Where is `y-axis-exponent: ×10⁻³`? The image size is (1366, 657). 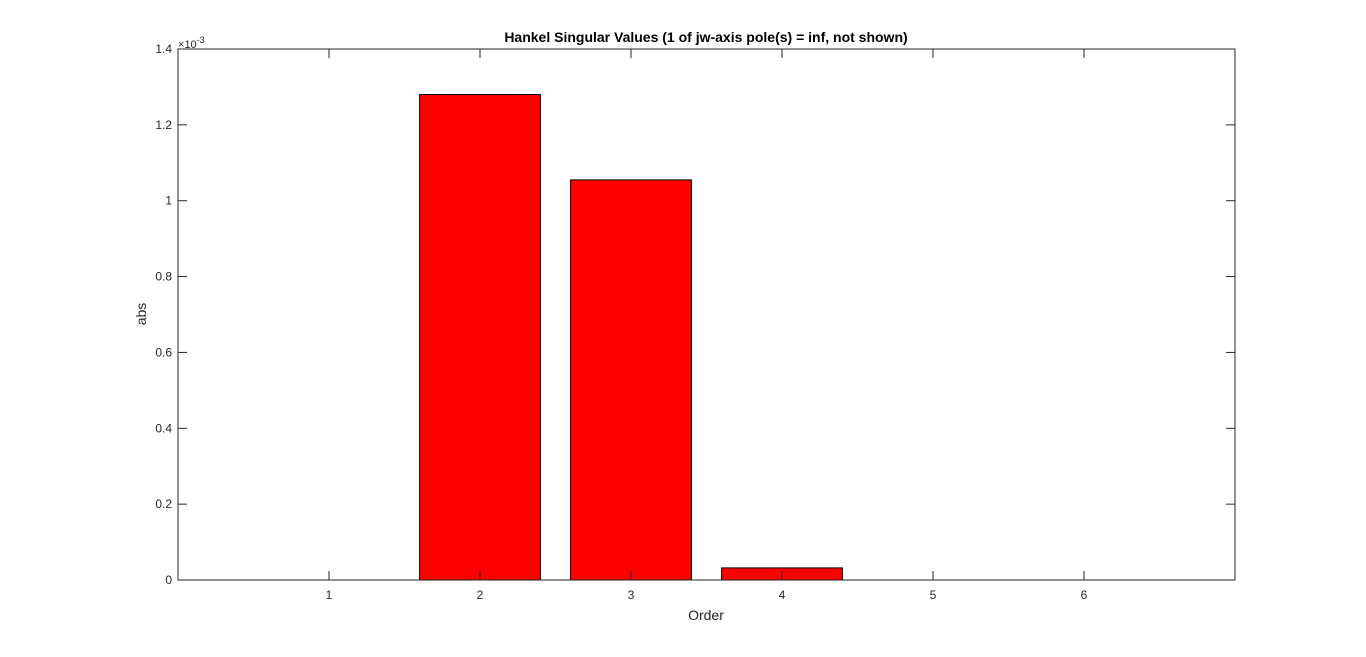 y-axis-exponent: ×10⁻³ is located at coordinates (191, 43).